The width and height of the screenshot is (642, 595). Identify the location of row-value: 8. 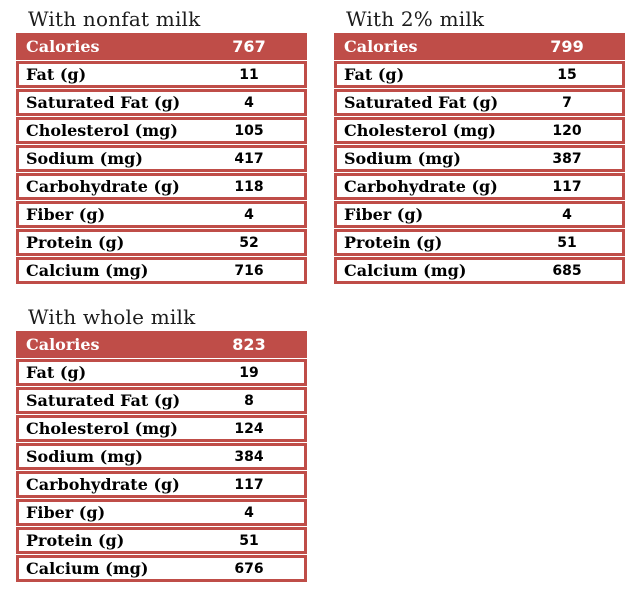
(249, 400).